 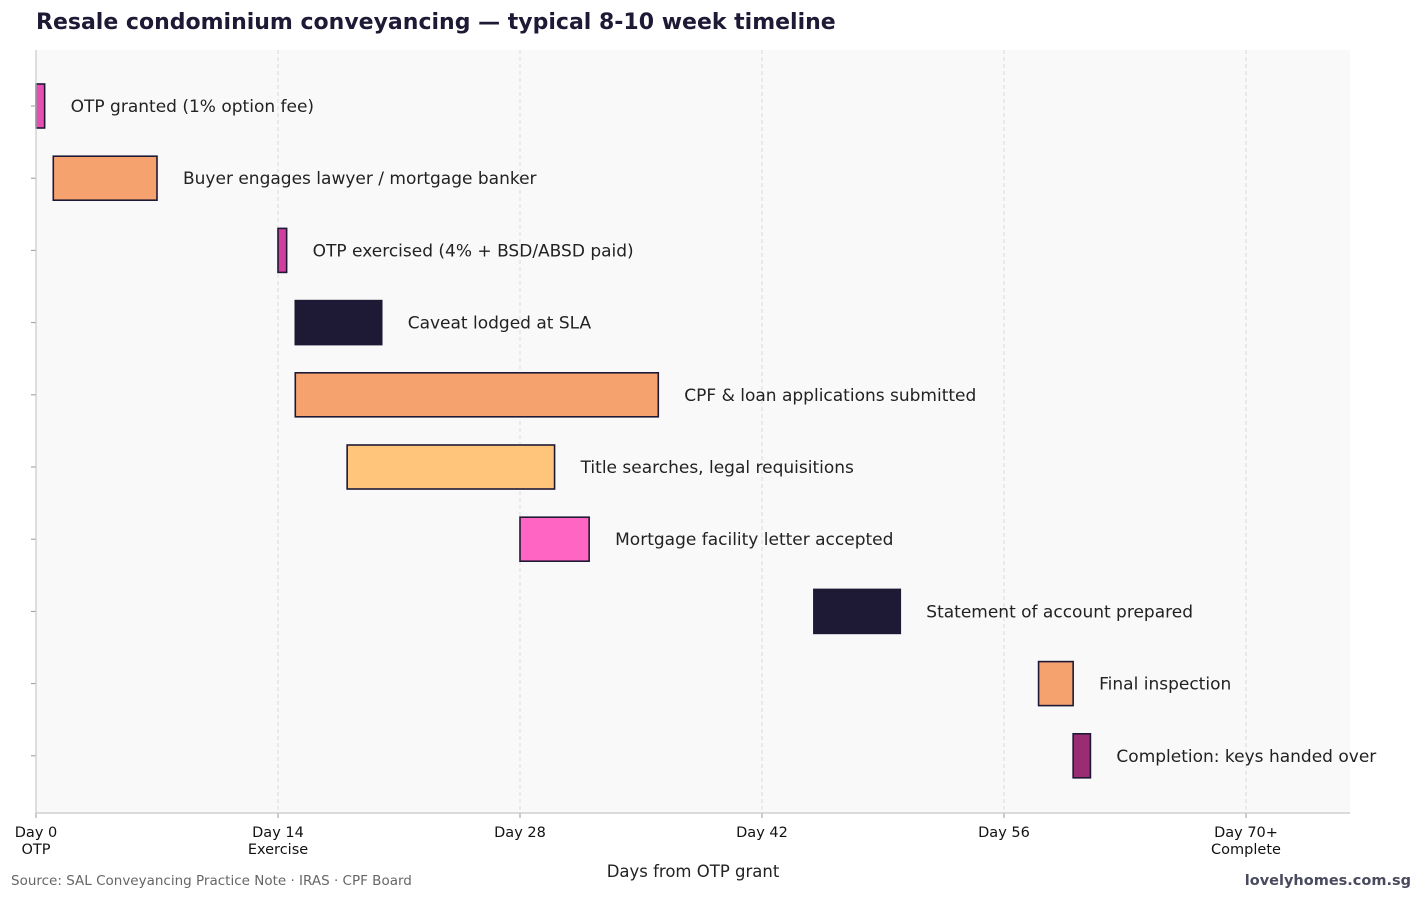 I want to click on task-label: OTP granted (1% option fee), so click(x=192, y=107).